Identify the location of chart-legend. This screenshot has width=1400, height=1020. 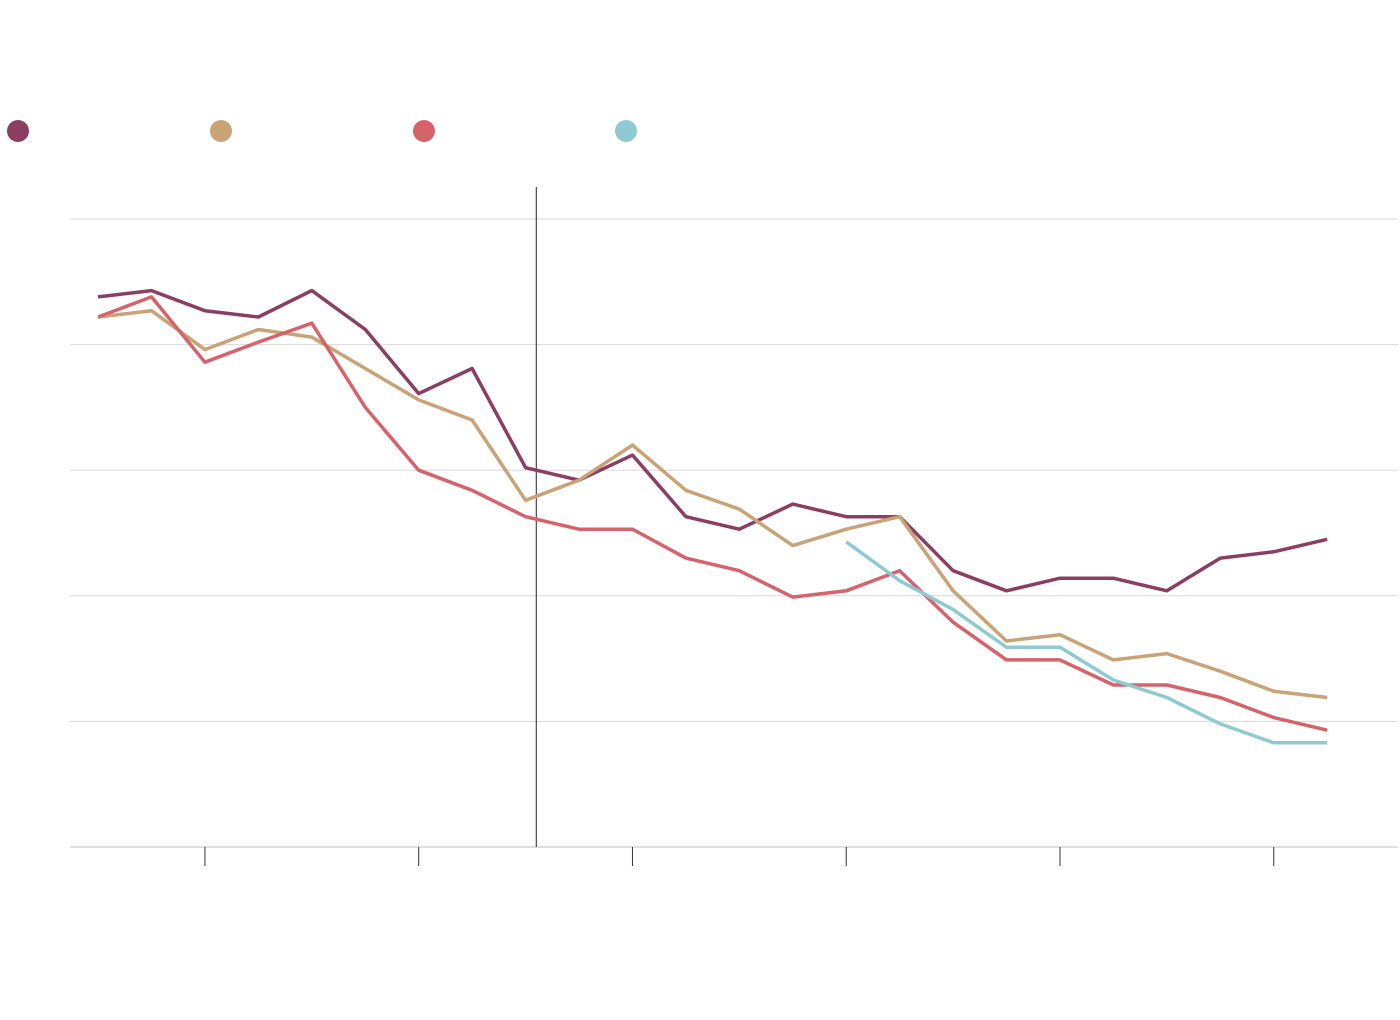
(450, 131).